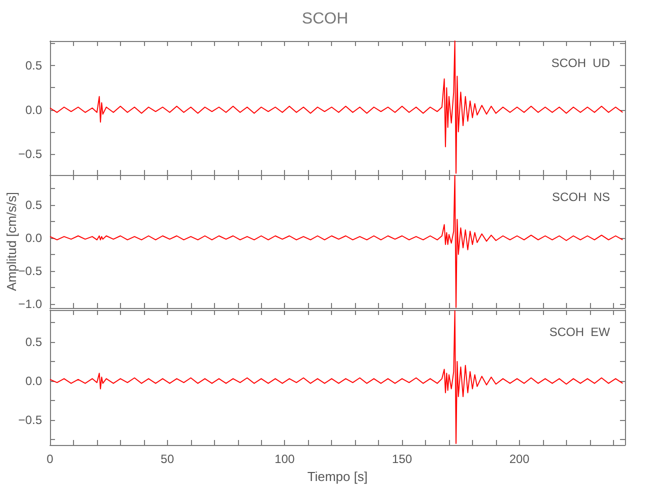 This screenshot has height=500, width=650. Describe the element at coordinates (580, 332) in the screenshot. I see `annotation: SCOH EW` at that location.